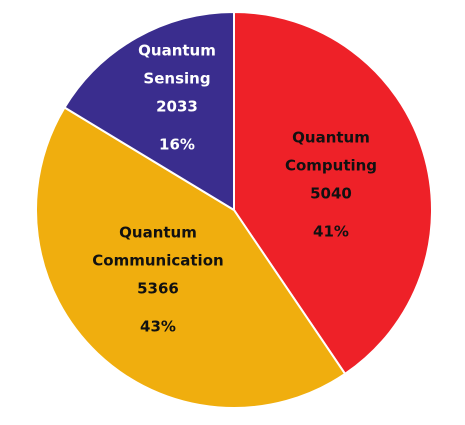 The width and height of the screenshot is (465, 425). What do you see at coordinates (157, 261) in the screenshot?
I see `slice-name-line: Communication` at bounding box center [157, 261].